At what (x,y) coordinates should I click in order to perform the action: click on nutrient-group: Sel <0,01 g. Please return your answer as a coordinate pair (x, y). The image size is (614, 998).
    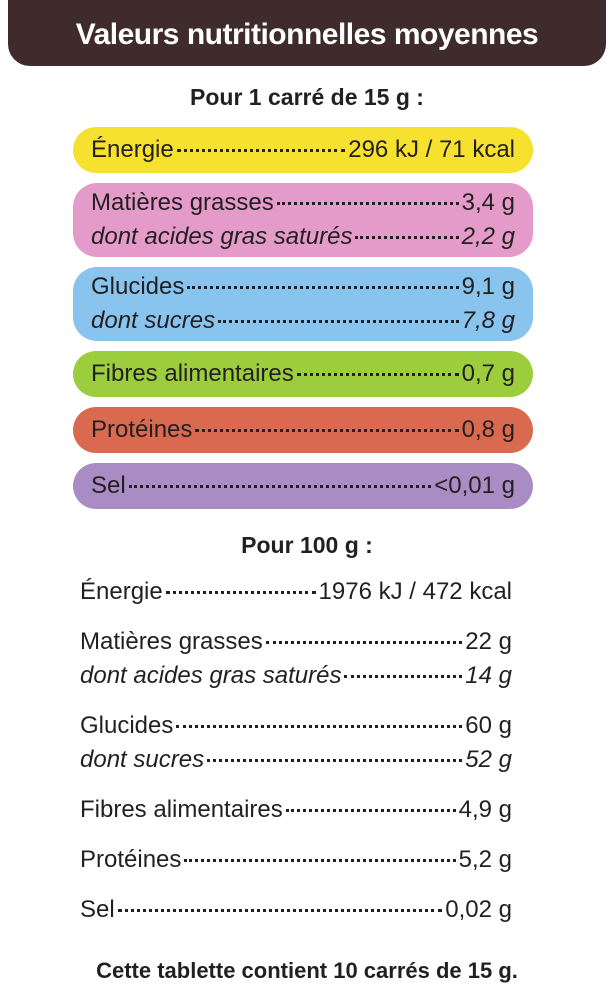
    Looking at the image, I should click on (303, 486).